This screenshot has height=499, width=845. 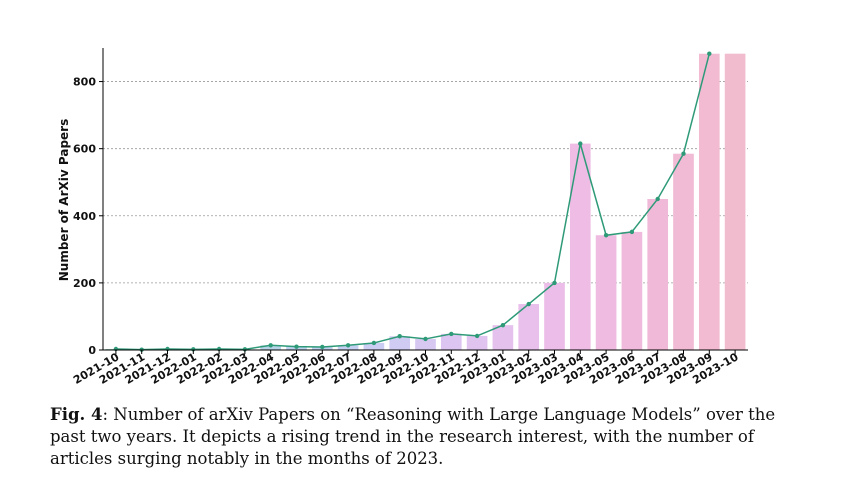 What do you see at coordinates (64, 200) in the screenshot?
I see `y-axis-label: Number of ArXiv Papers` at bounding box center [64, 200].